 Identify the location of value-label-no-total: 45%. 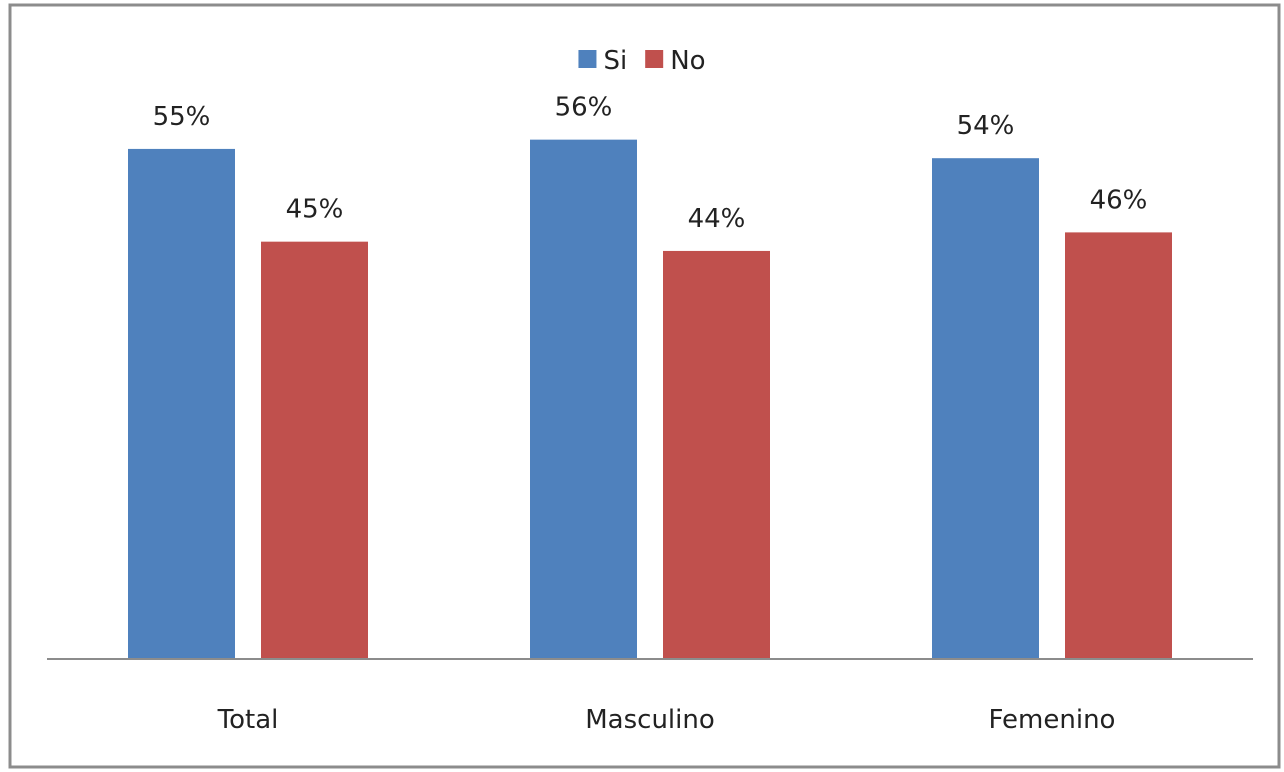
(315, 210).